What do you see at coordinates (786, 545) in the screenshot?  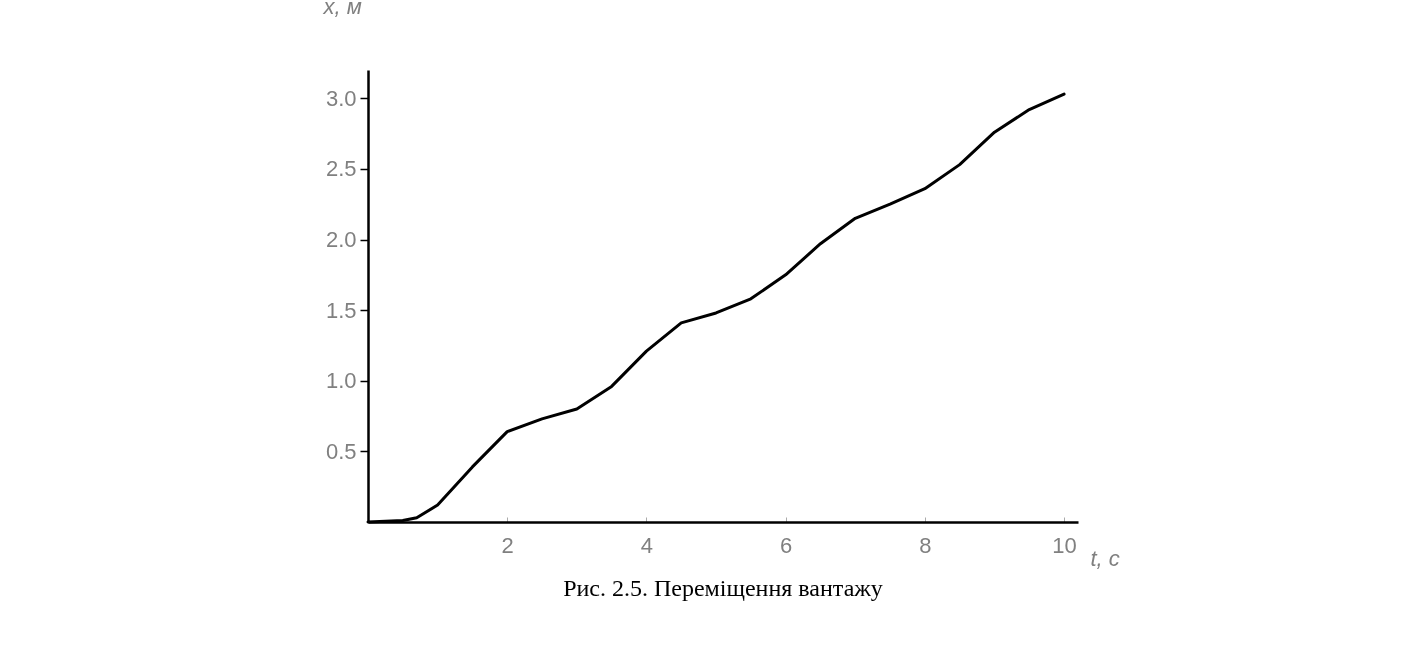 I see `x-tick-label: 6` at bounding box center [786, 545].